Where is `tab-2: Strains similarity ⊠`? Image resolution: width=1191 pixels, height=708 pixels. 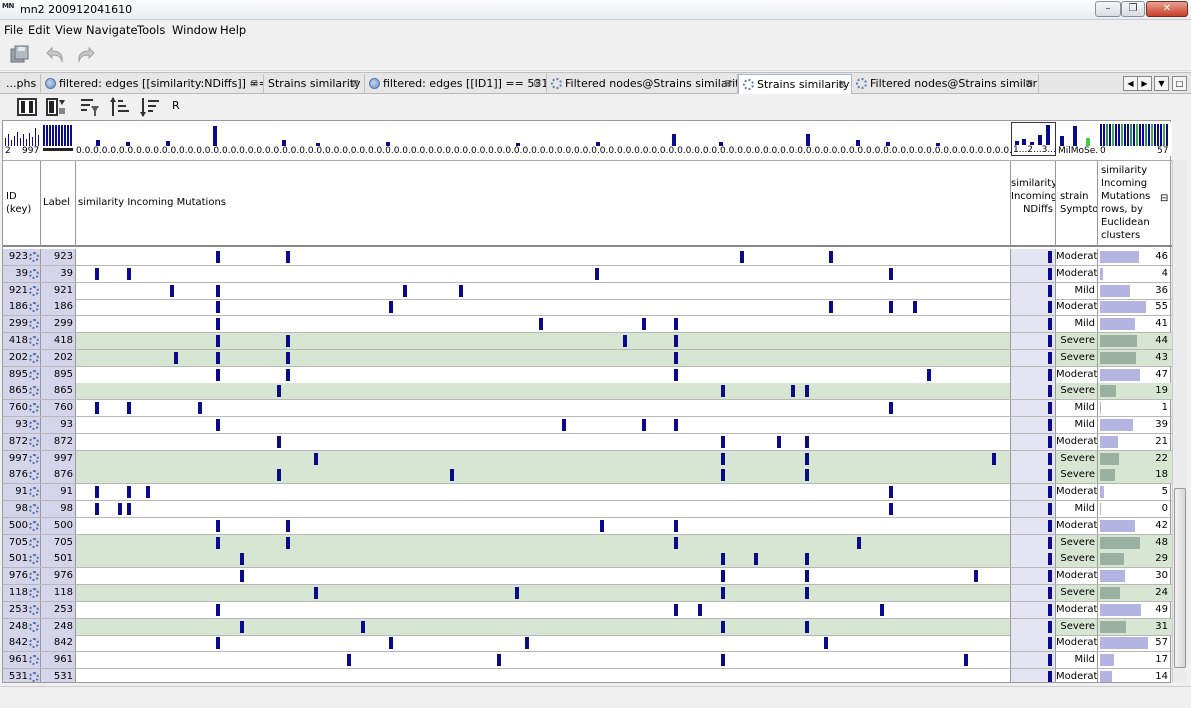 tab-2: Strains similarity ⊠ is located at coordinates (314, 84).